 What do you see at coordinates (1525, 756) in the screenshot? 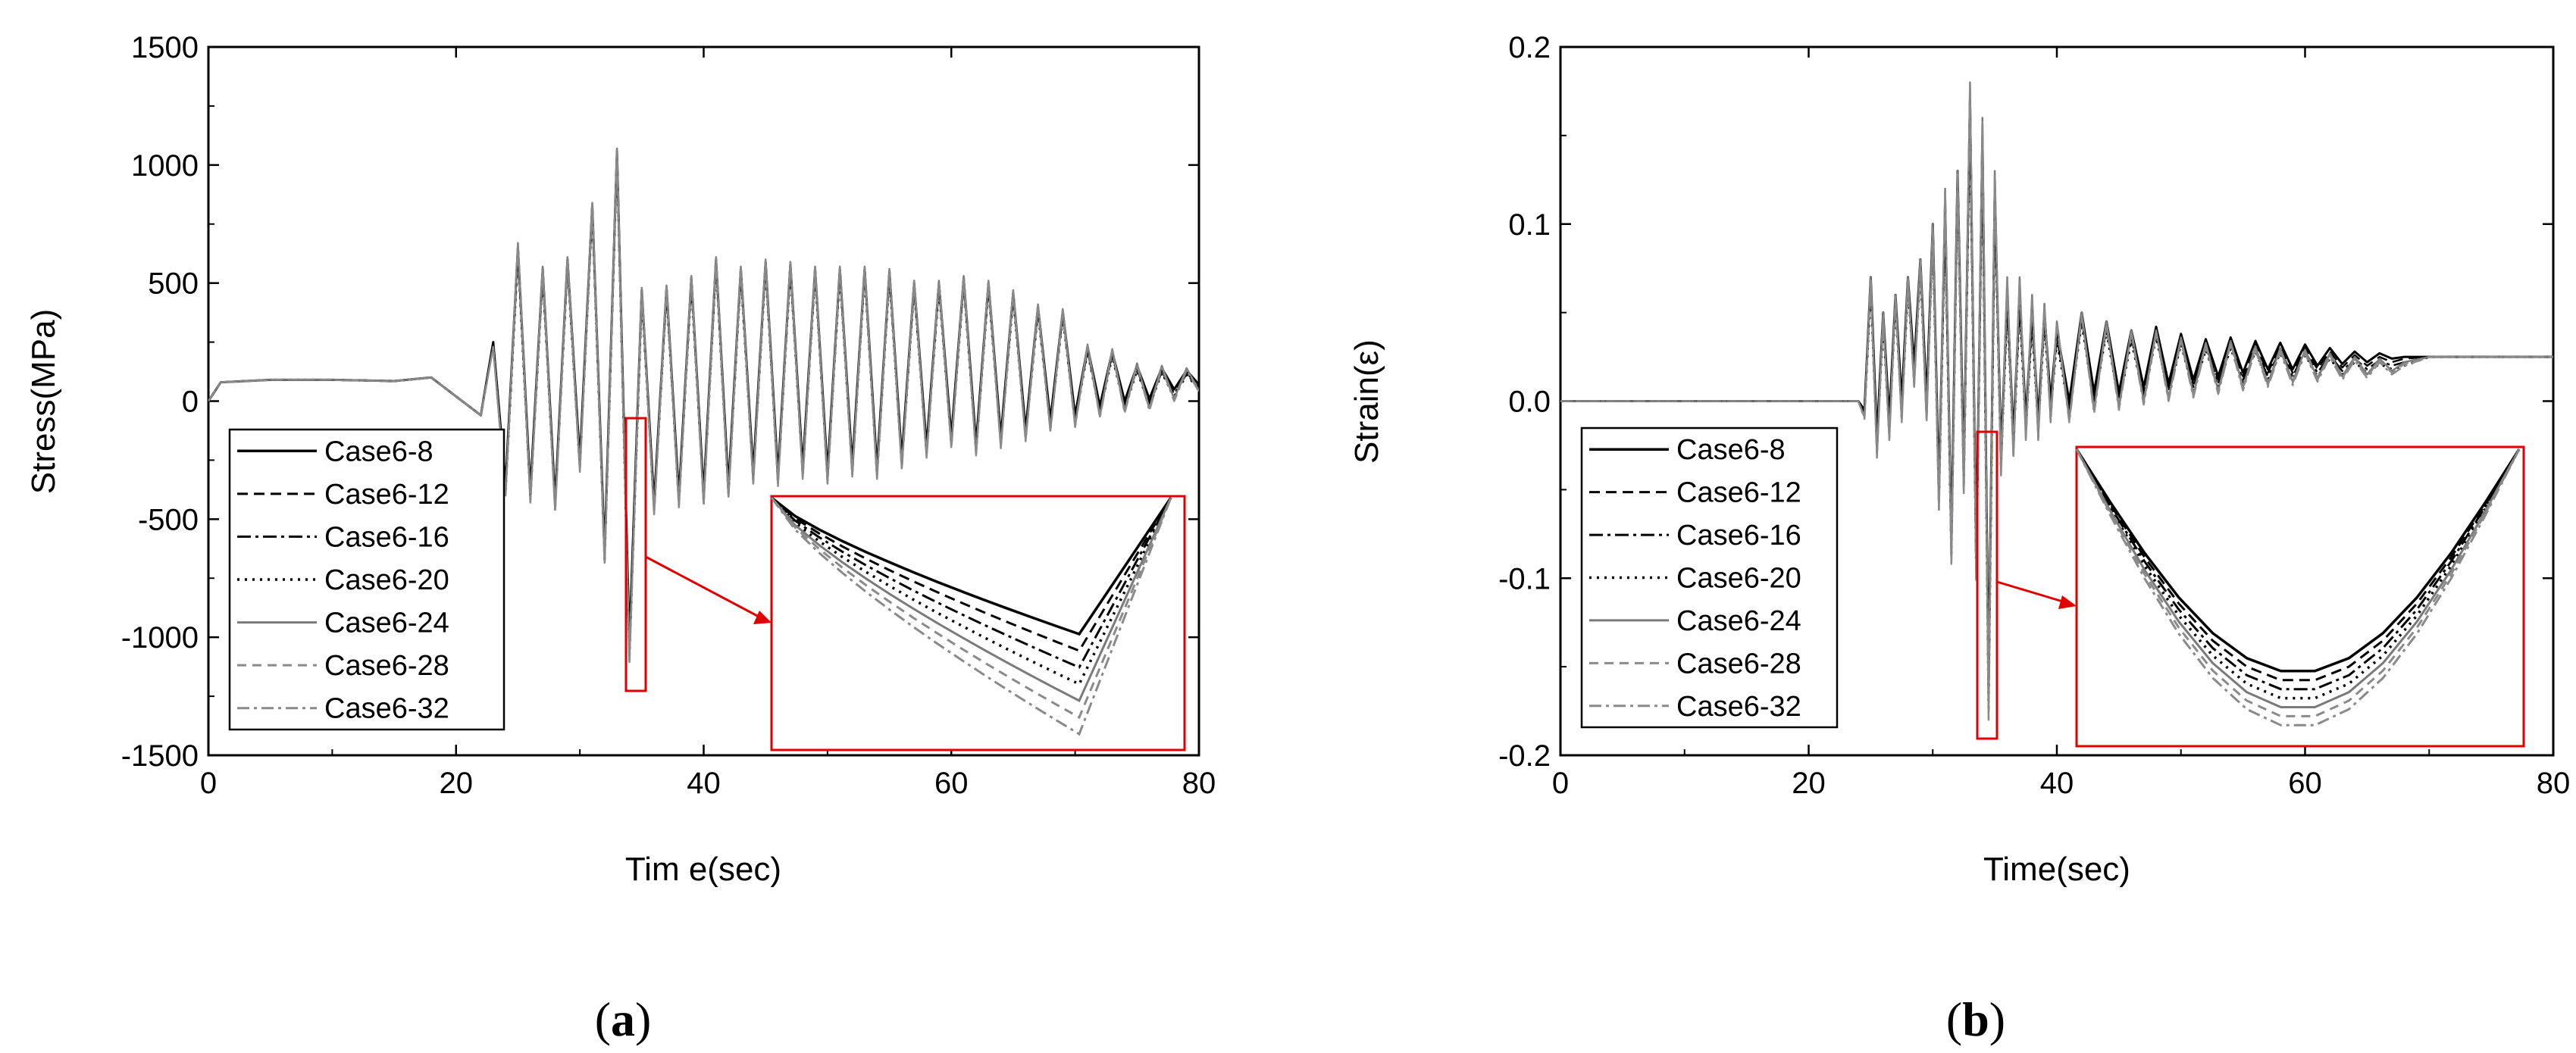
I see `y-tick-label-b: -0.2` at bounding box center [1525, 756].